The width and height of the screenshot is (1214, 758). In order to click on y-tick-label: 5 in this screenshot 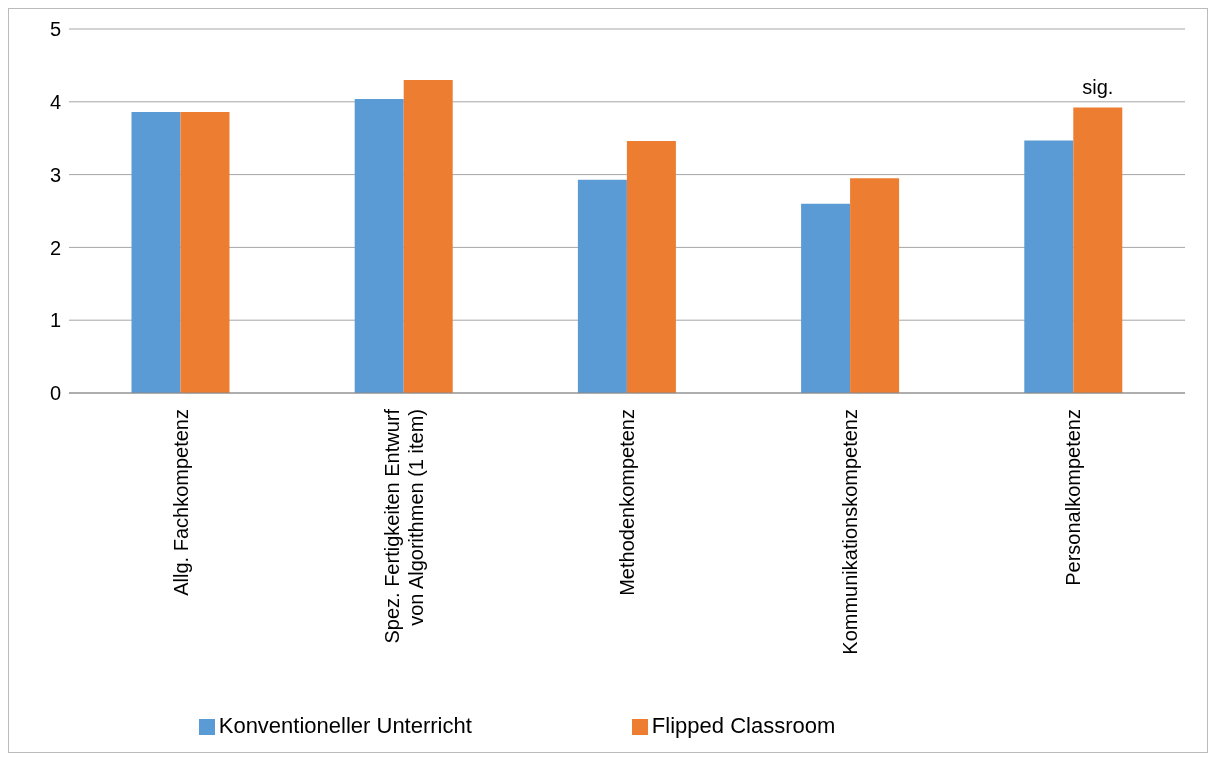, I will do `click(55, 29)`.